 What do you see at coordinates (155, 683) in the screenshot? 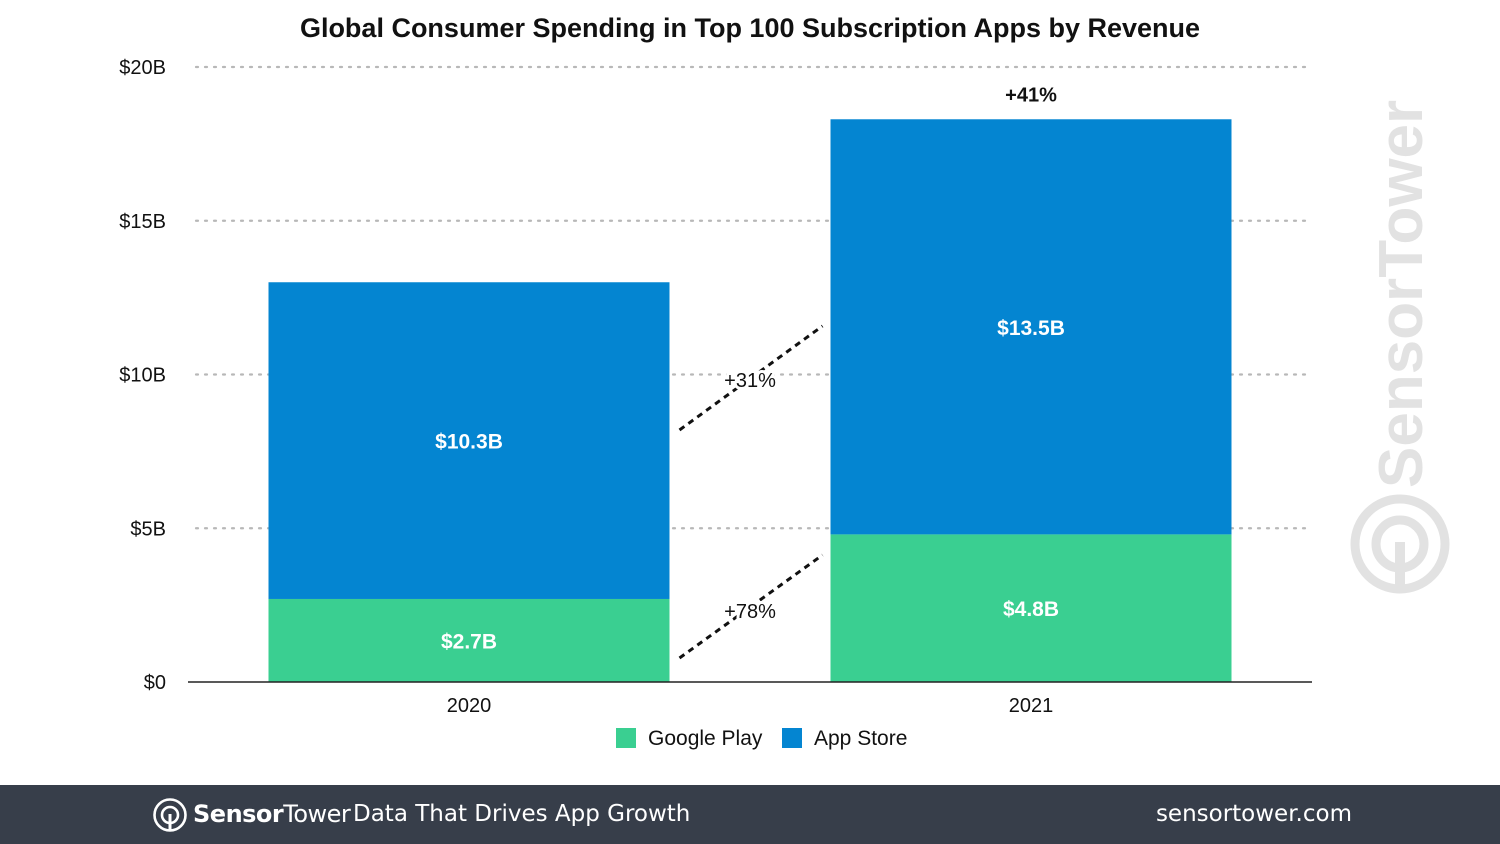
I see `y-tick-label: $0` at bounding box center [155, 683].